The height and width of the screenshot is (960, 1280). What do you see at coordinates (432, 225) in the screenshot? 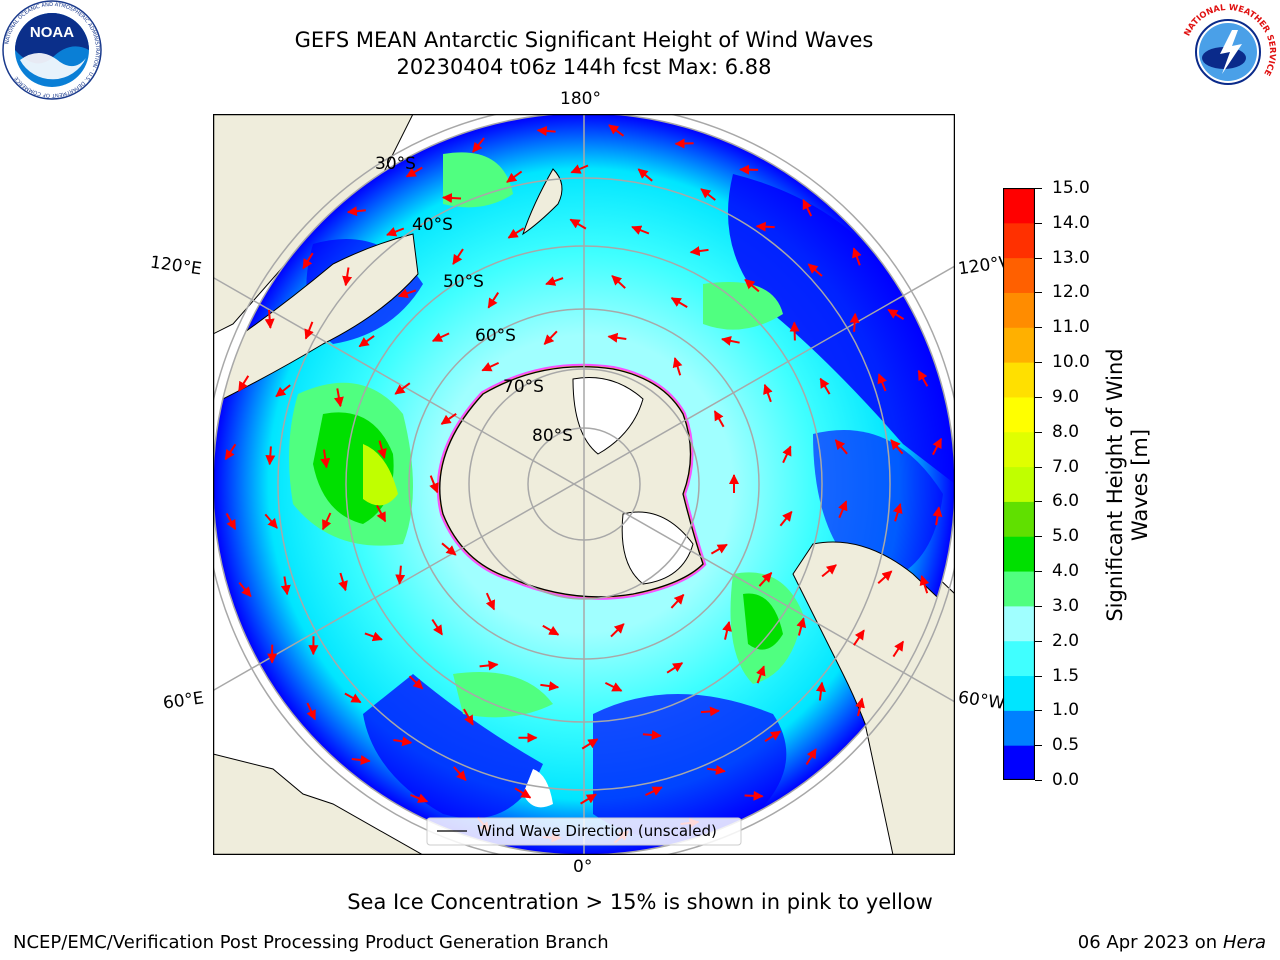
I see `lat-label-40s: 40°S` at bounding box center [432, 225].